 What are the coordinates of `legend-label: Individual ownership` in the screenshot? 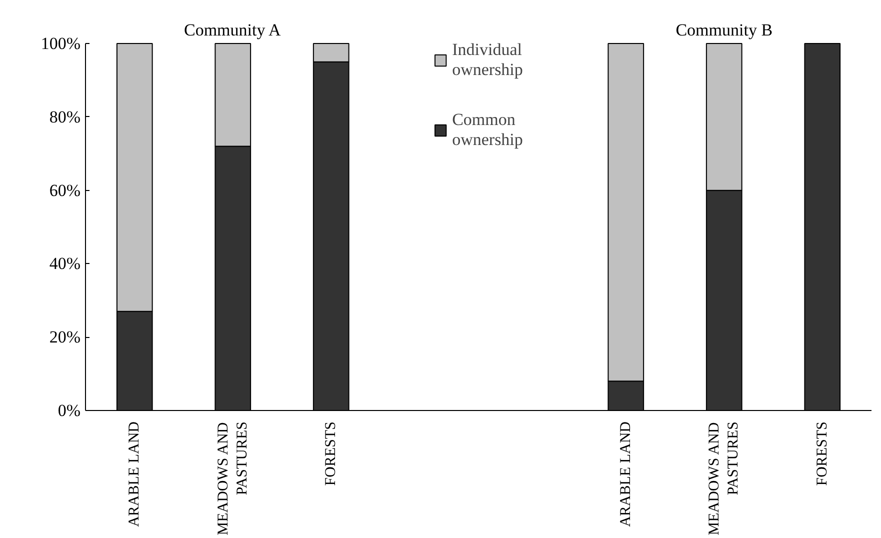 It's located at (487, 60).